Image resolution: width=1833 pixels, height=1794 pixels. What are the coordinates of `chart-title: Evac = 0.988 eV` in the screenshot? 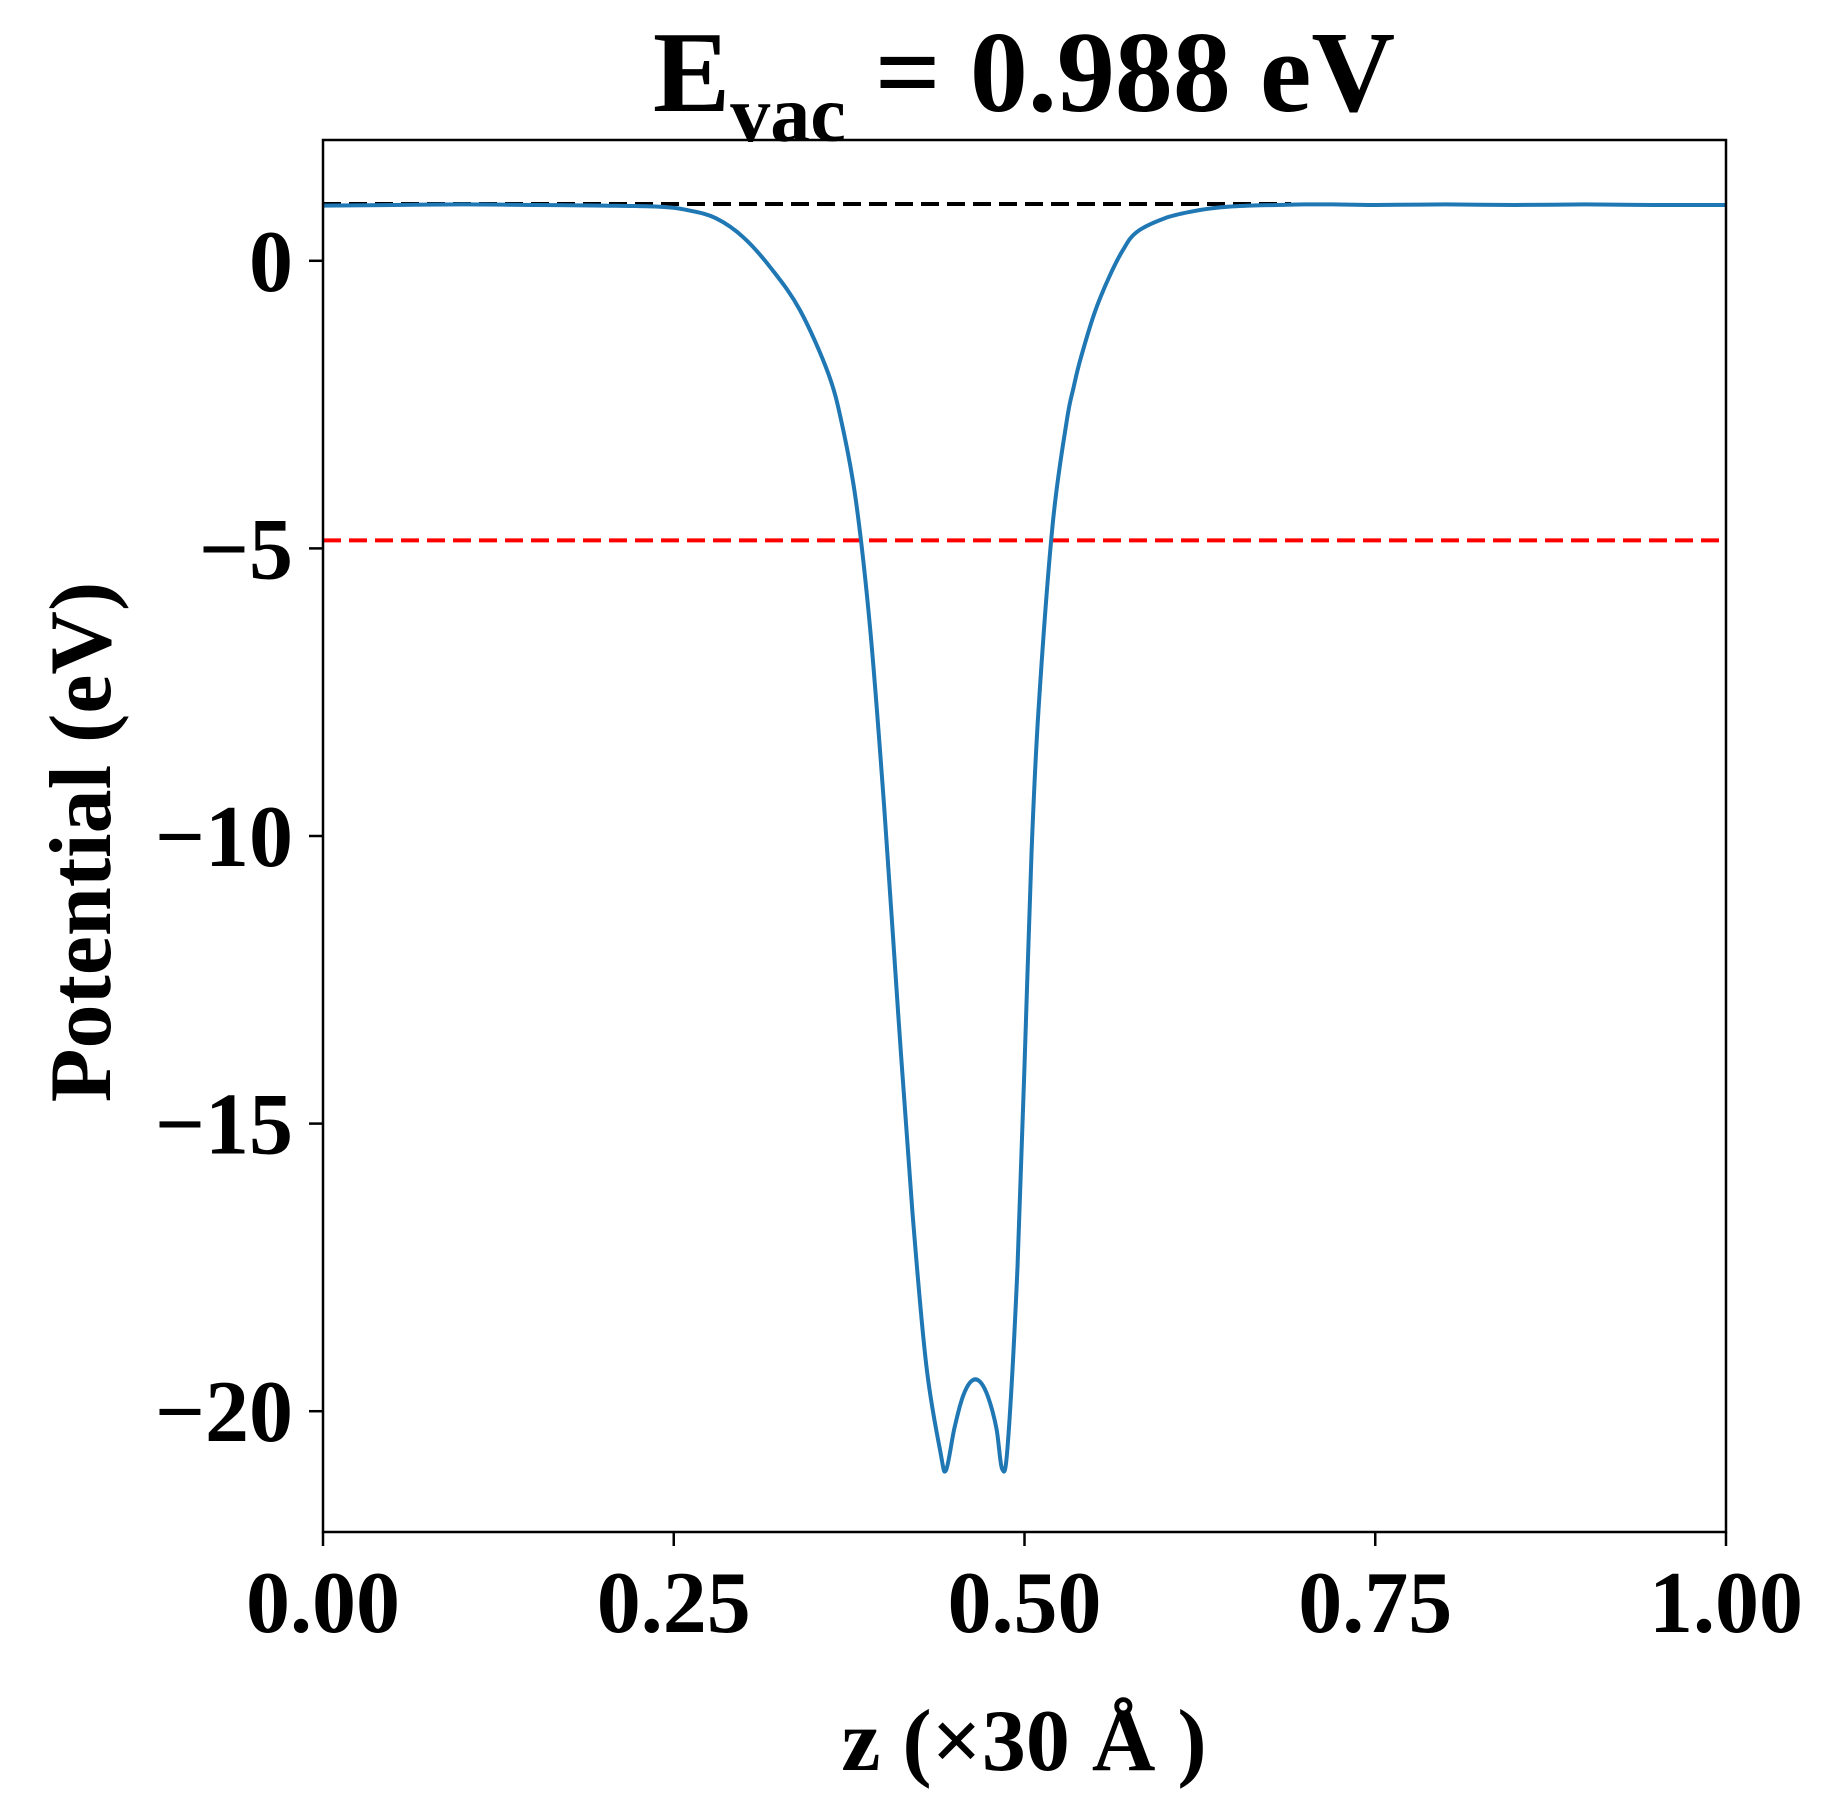 It's located at (1024, 84).